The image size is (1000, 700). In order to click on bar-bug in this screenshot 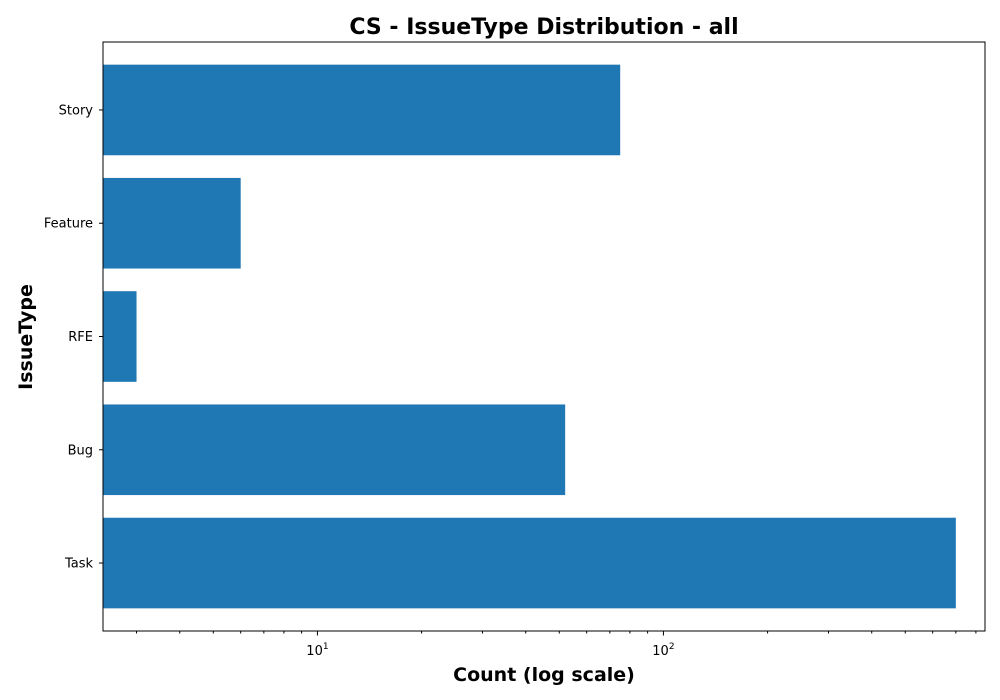, I will do `click(334, 450)`.